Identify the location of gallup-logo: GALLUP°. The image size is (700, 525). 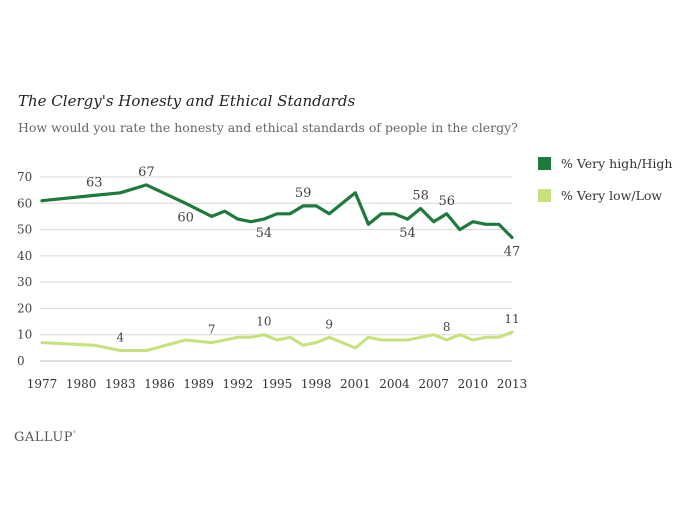
(45, 437).